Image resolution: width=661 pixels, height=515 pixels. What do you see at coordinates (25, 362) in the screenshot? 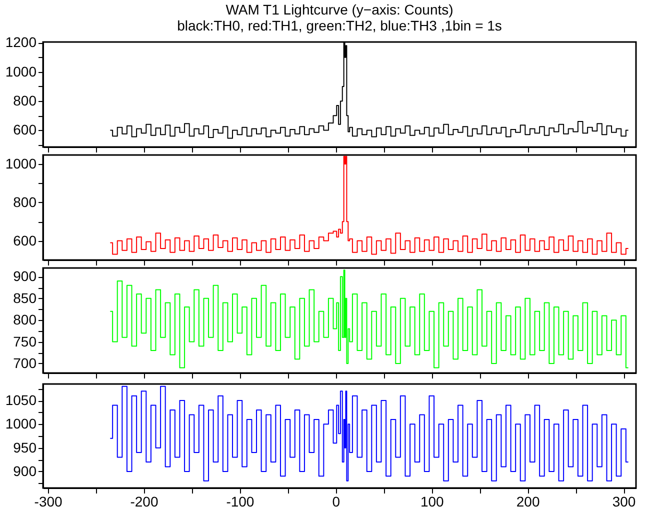
I see `y-tick-label: 700` at bounding box center [25, 362].